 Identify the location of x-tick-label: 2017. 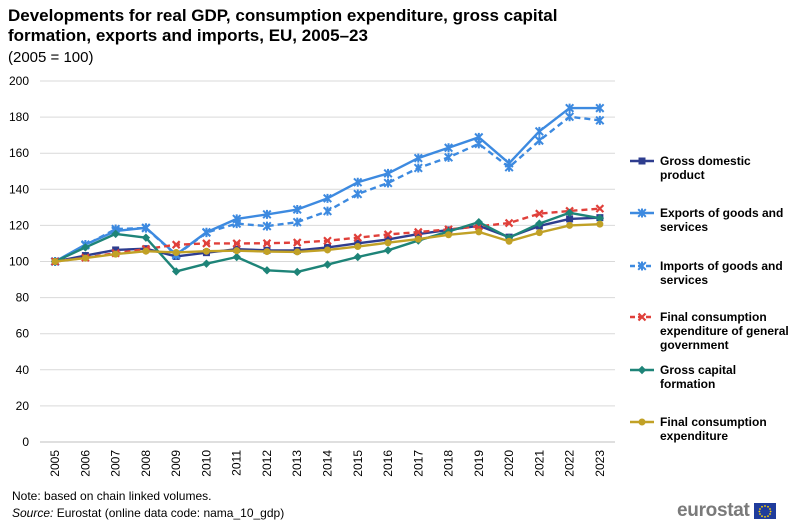
(418, 463).